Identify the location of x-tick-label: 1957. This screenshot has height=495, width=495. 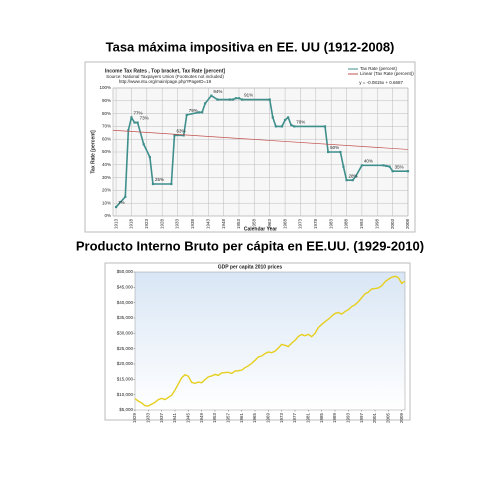
(228, 418).